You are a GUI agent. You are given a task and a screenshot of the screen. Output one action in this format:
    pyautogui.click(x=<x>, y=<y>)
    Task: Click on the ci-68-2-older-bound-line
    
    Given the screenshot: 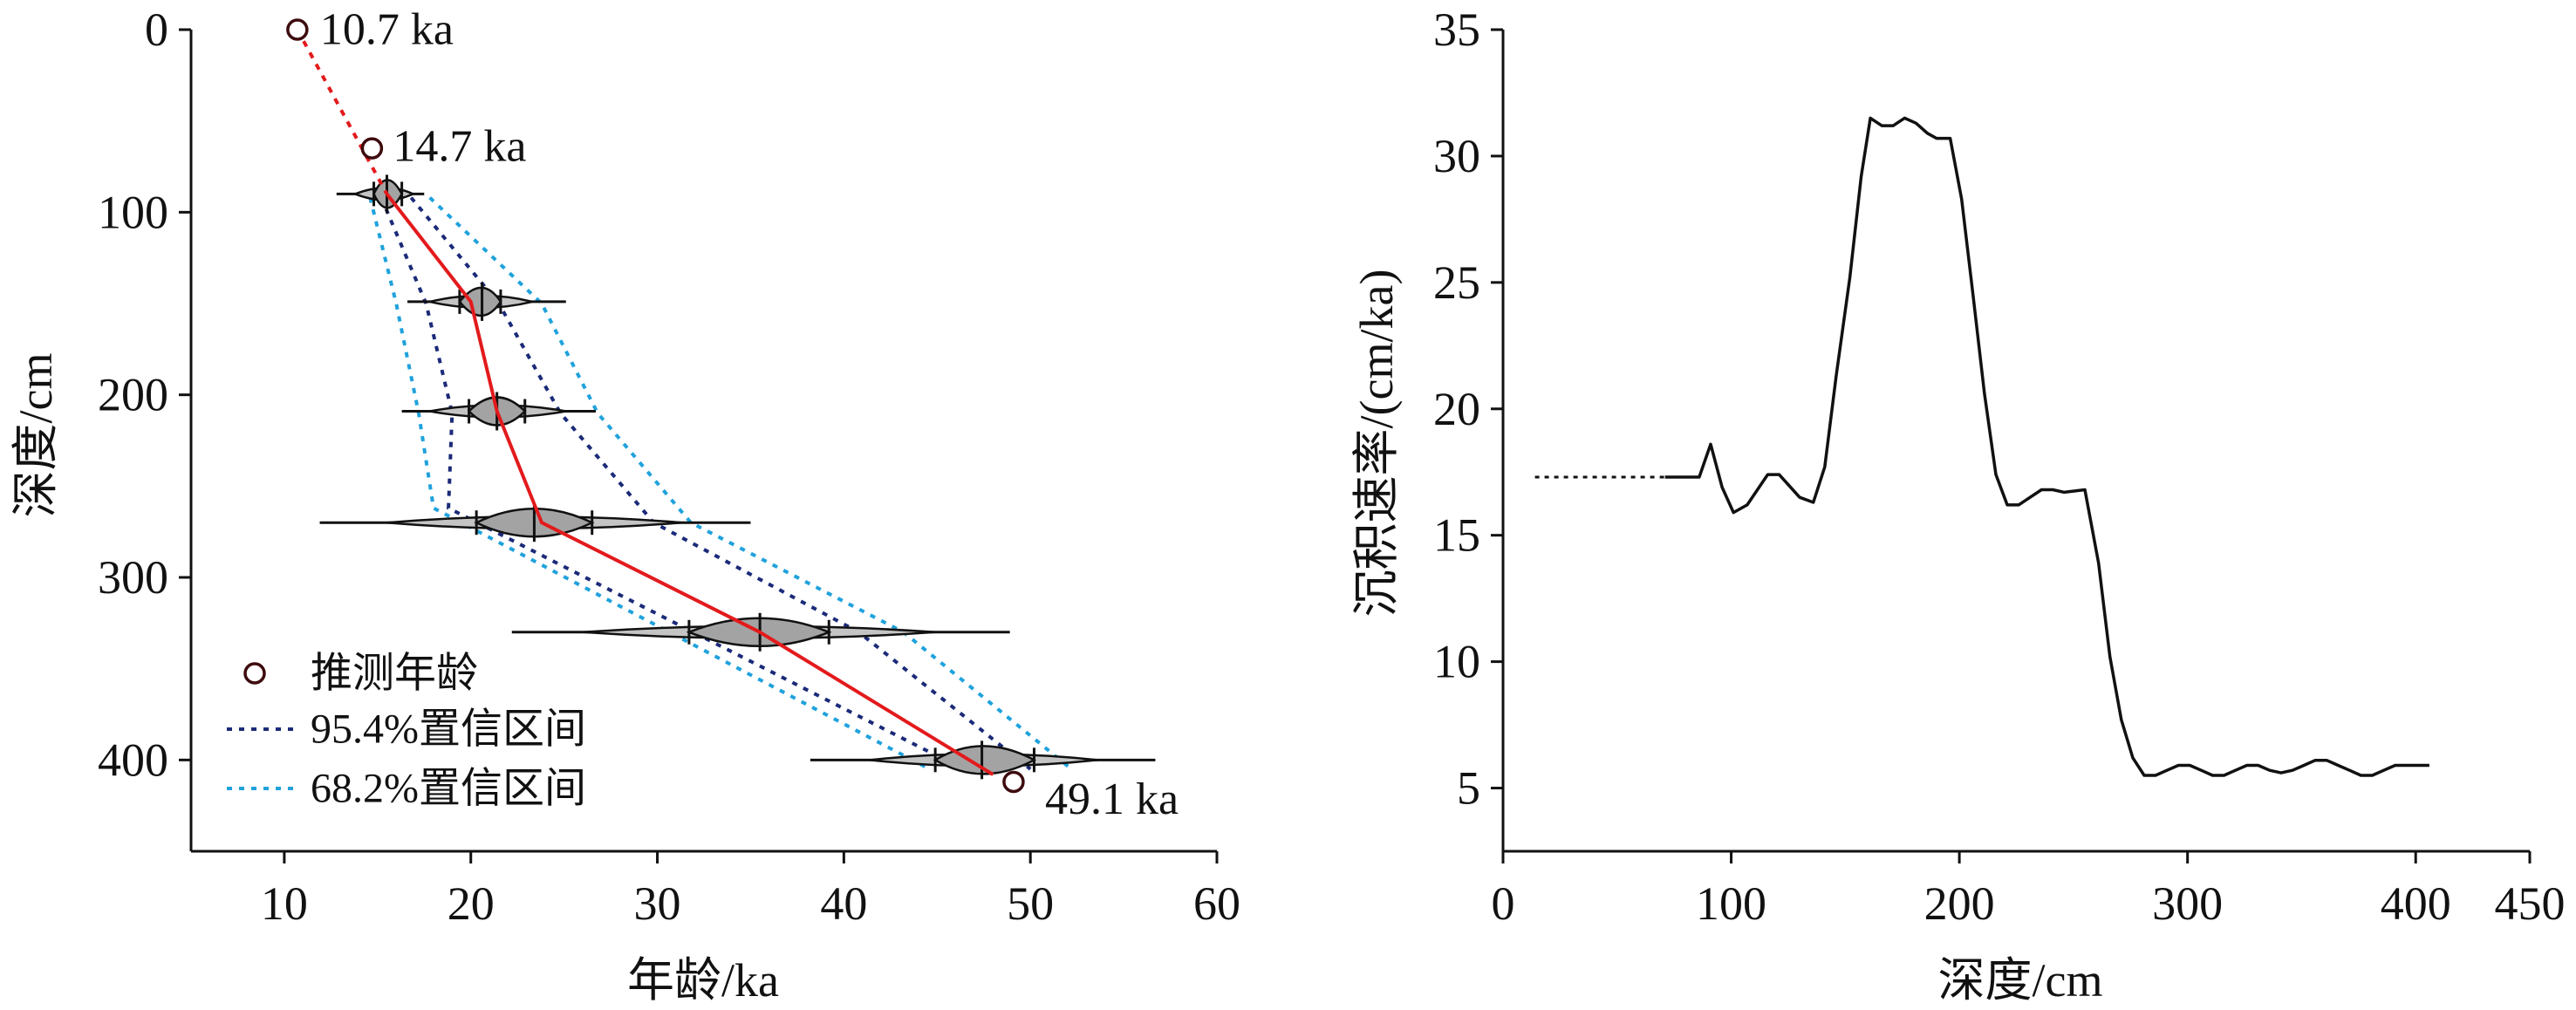 What is the action you would take?
    pyautogui.click(x=750, y=483)
    